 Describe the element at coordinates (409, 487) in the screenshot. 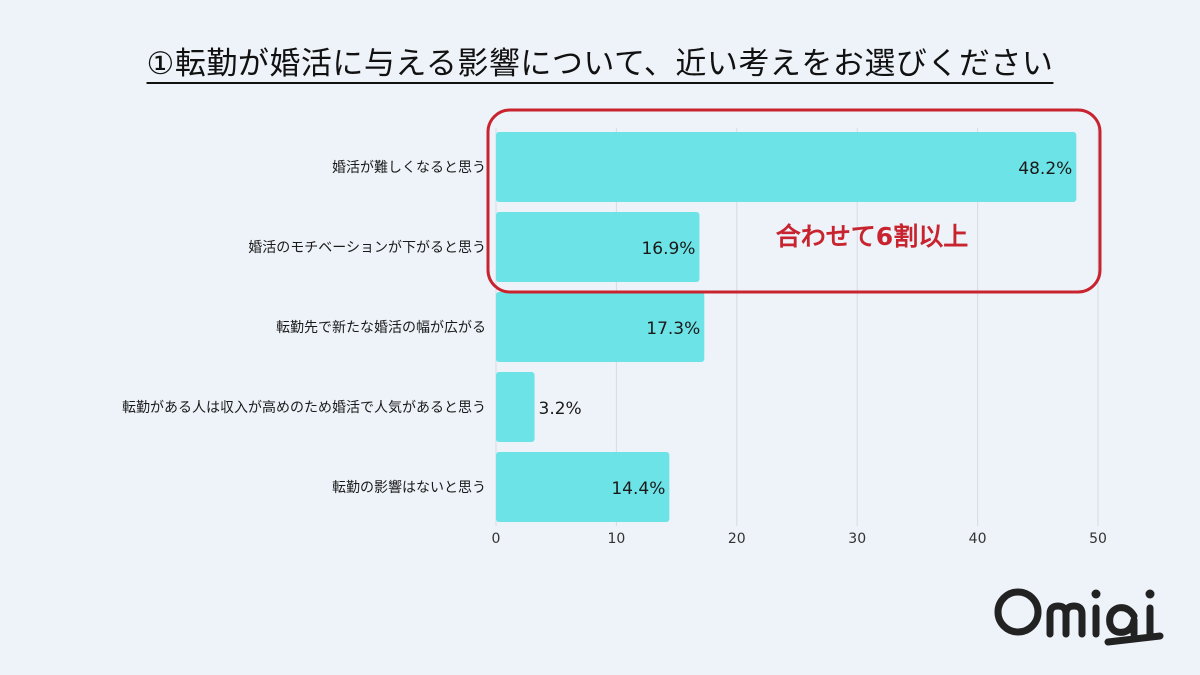

I see `category-label: 転勤の影響はないと思う` at that location.